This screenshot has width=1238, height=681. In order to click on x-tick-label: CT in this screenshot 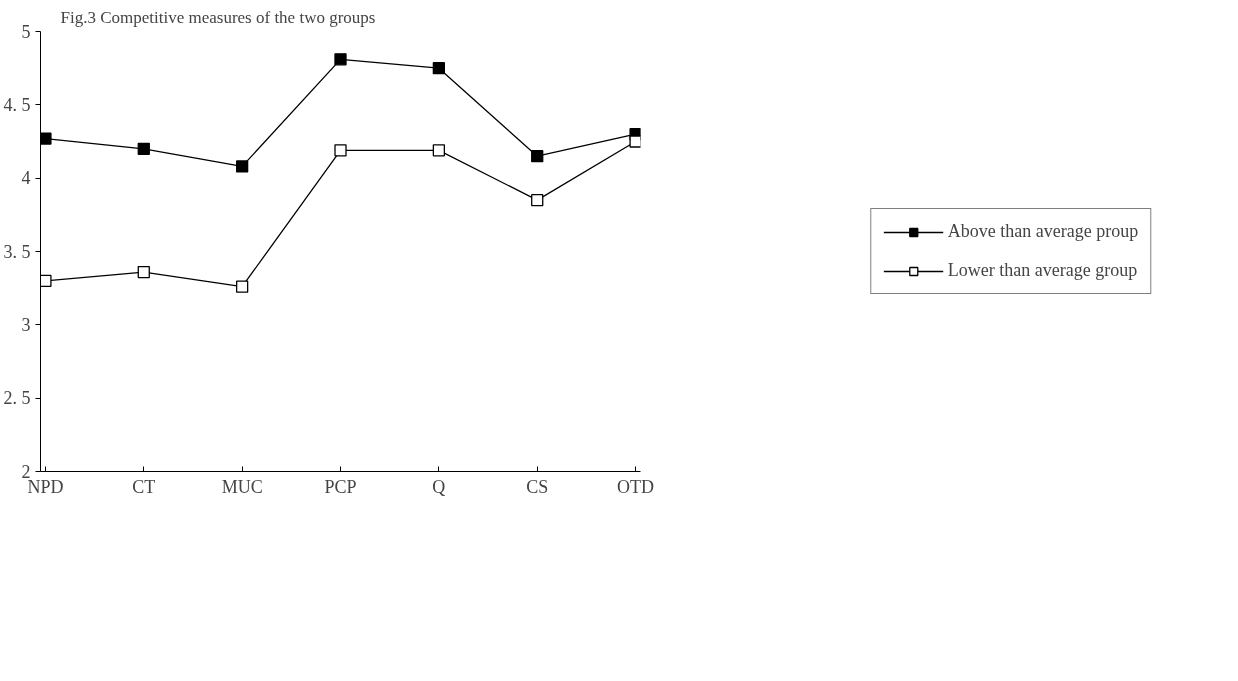, I will do `click(144, 486)`.